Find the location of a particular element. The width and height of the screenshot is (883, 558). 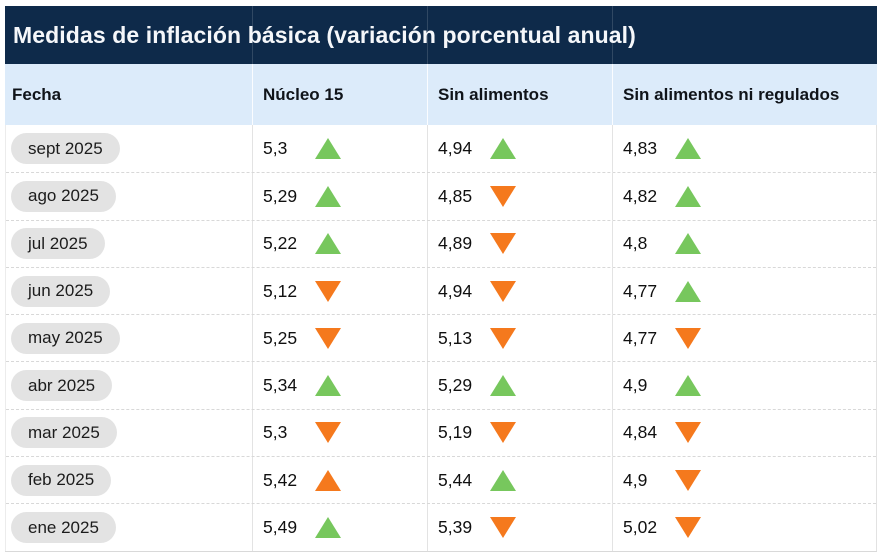

value-cell: 4,89 is located at coordinates (519, 243).